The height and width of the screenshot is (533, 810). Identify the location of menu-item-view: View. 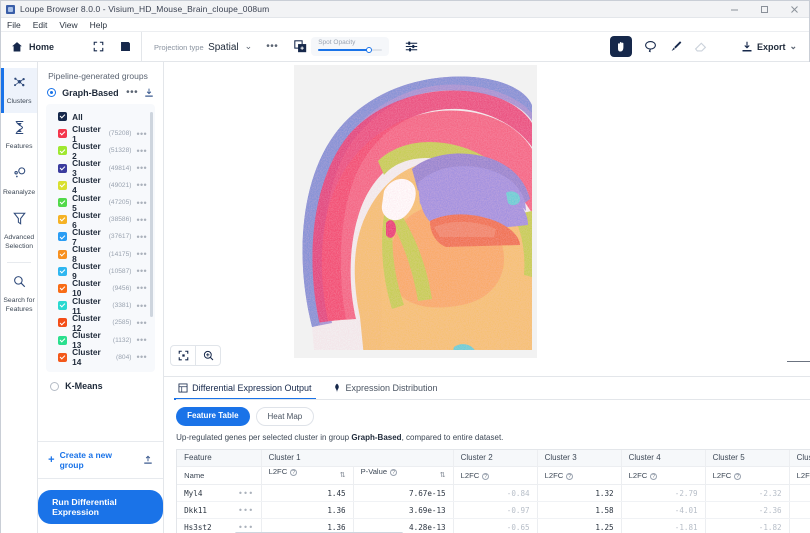
(68, 24).